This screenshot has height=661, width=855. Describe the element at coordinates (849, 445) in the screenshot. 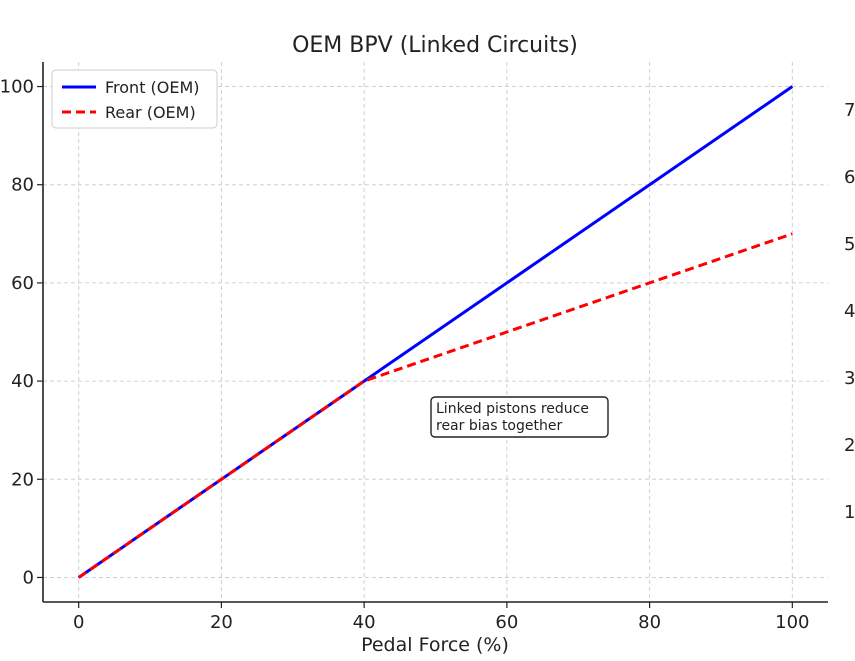

I see `right-tick-label-5: 2` at that location.